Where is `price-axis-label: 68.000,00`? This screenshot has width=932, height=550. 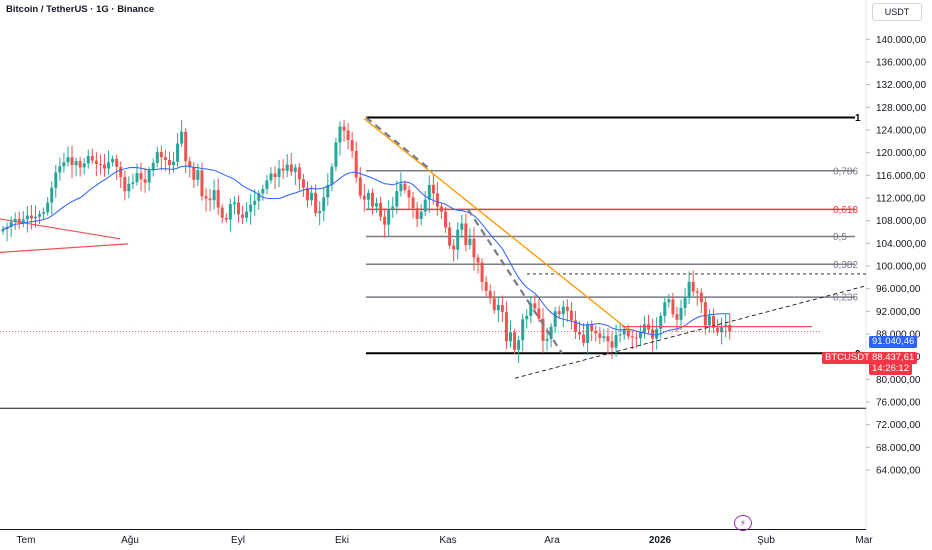
price-axis-label: 68.000,00 is located at coordinates (898, 448).